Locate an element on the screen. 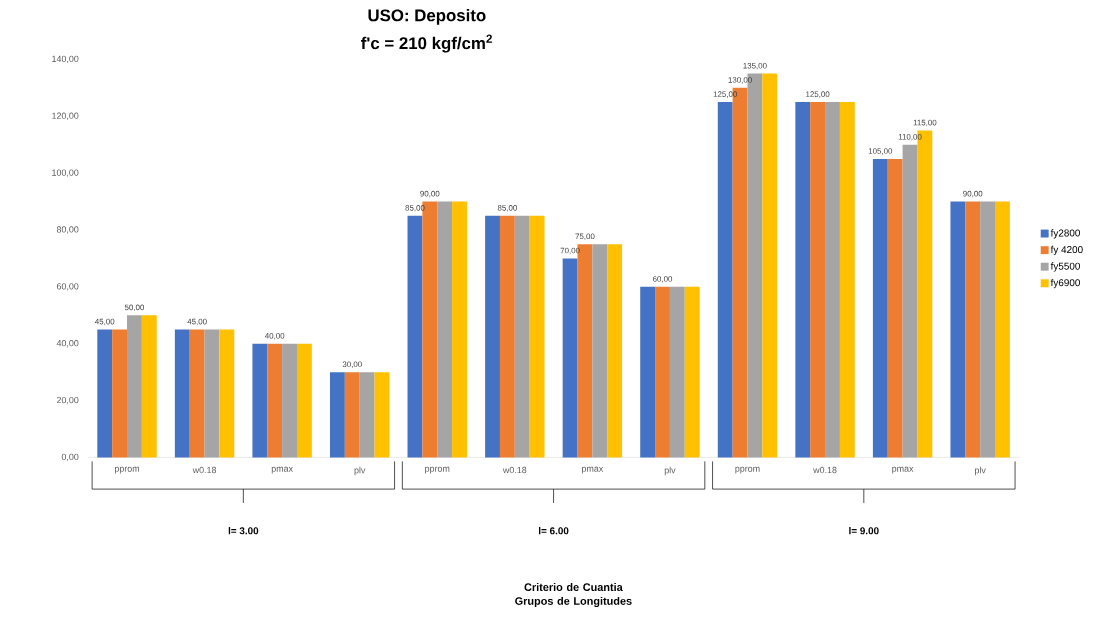 The height and width of the screenshot is (617, 1112). y-tick-label: 60,00 is located at coordinates (67, 287).